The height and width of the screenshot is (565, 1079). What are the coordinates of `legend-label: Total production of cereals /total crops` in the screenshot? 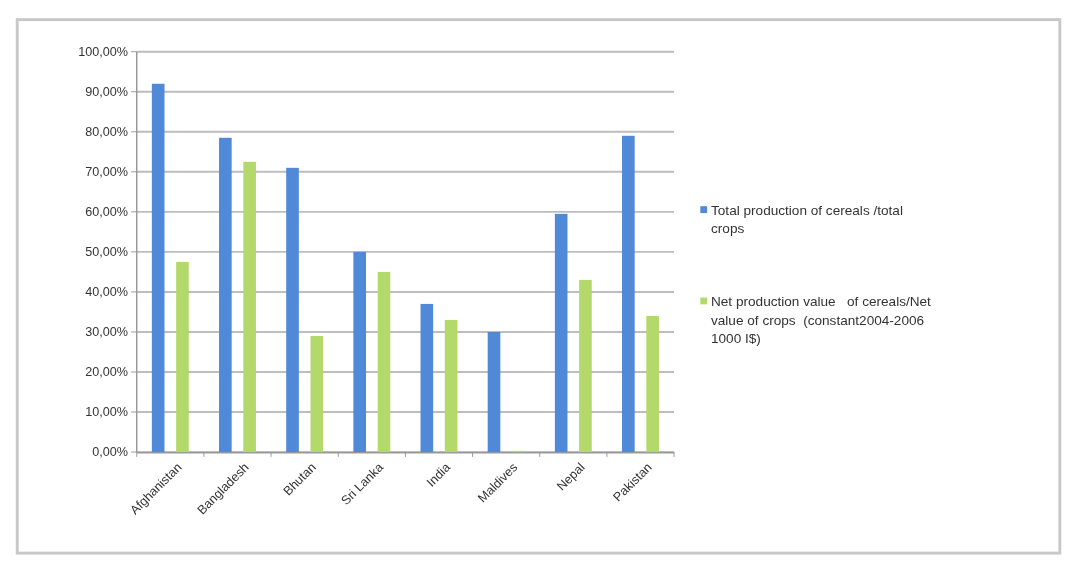 It's located at (807, 219).